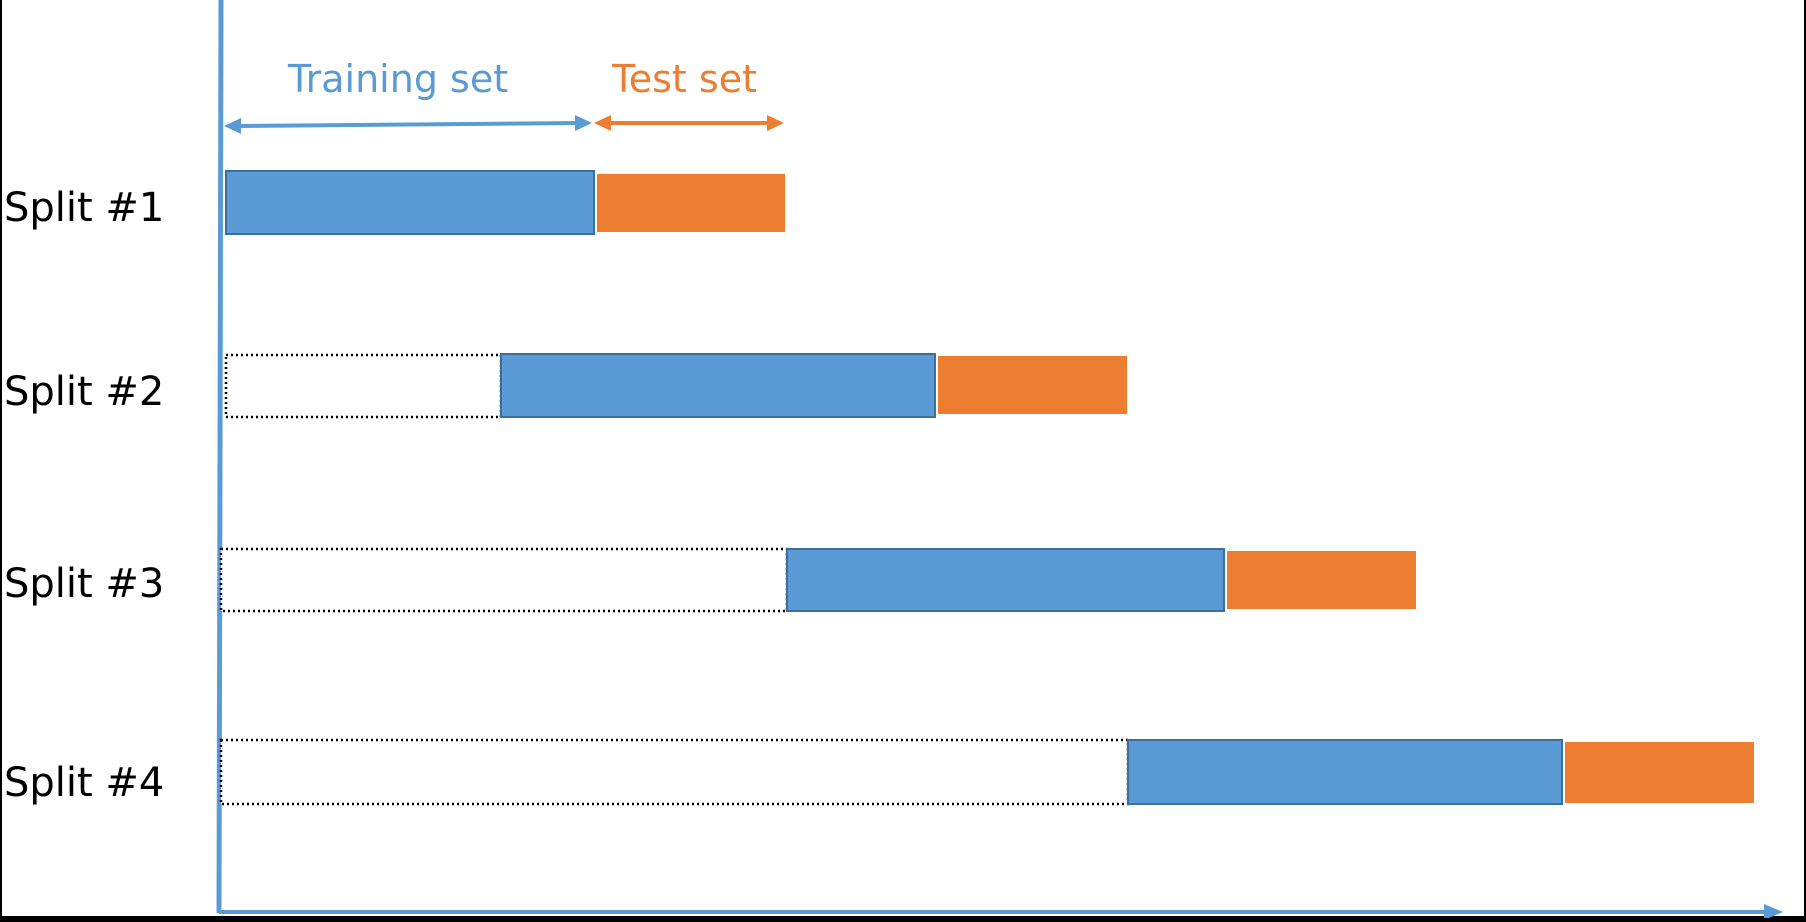 The width and height of the screenshot is (1806, 922). Describe the element at coordinates (398, 79) in the screenshot. I see `training-set-label: Training set` at that location.